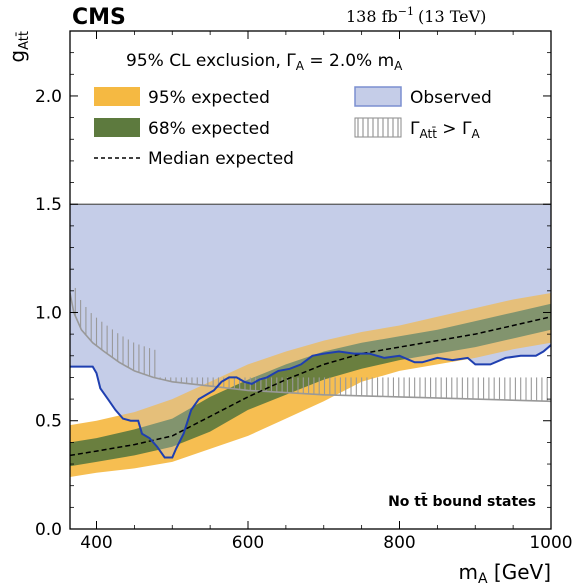 The height and width of the screenshot is (584, 580). I want to click on y-axis-label: gAtt̄, so click(18, 47).